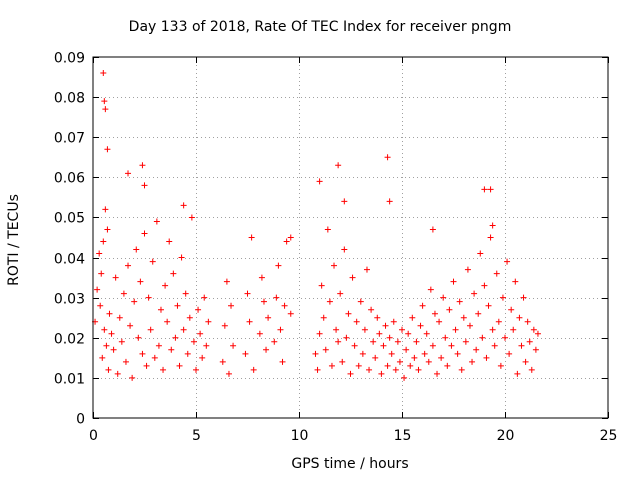 The height and width of the screenshot is (480, 640). Describe the element at coordinates (69, 300) in the screenshot. I see `y-tick-label: 0.03` at that location.